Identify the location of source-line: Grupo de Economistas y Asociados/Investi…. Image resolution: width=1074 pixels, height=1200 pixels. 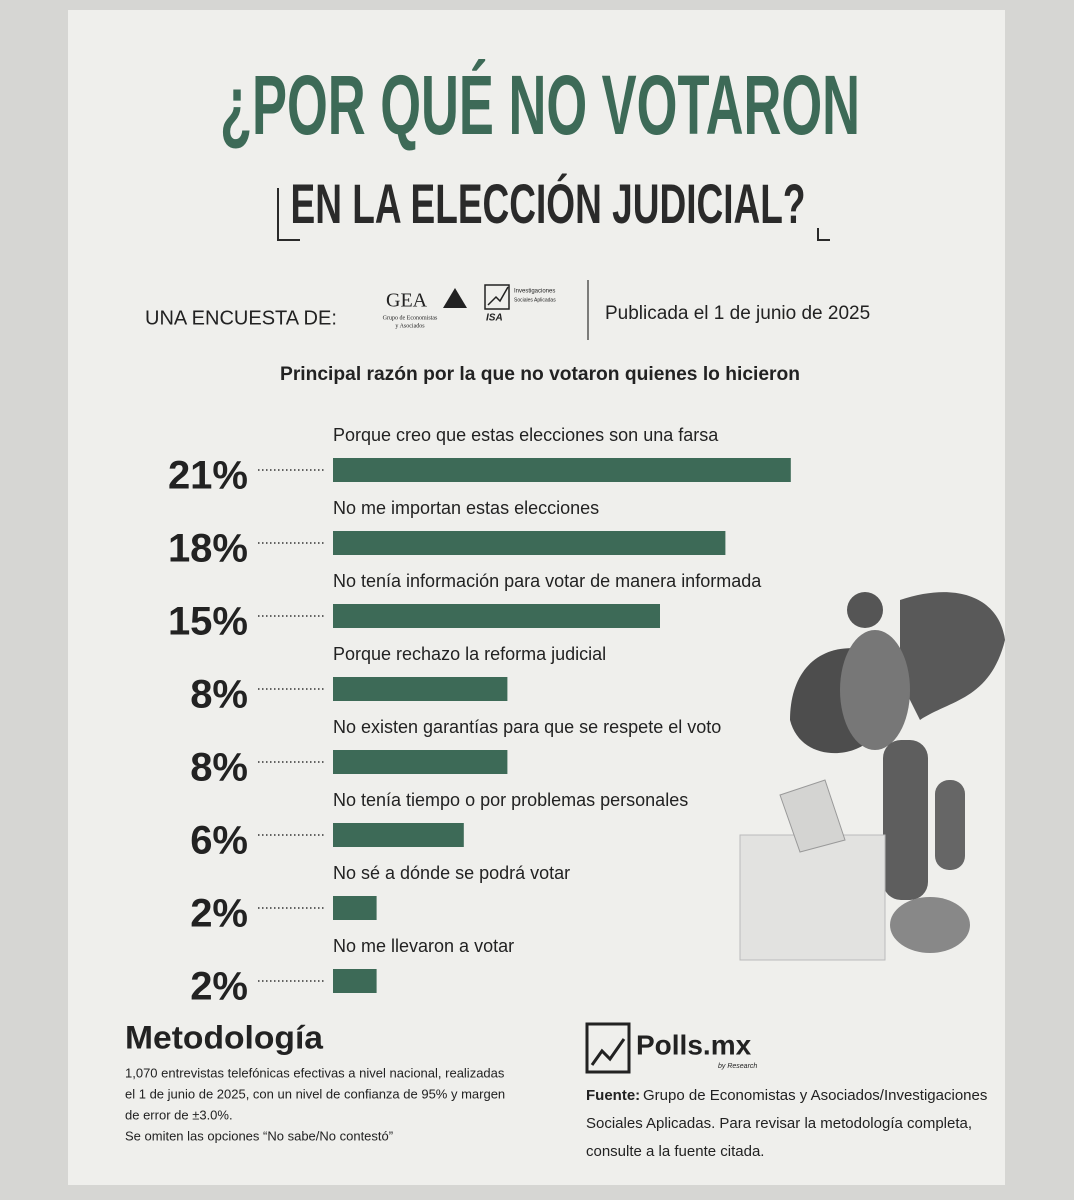
(815, 1095).